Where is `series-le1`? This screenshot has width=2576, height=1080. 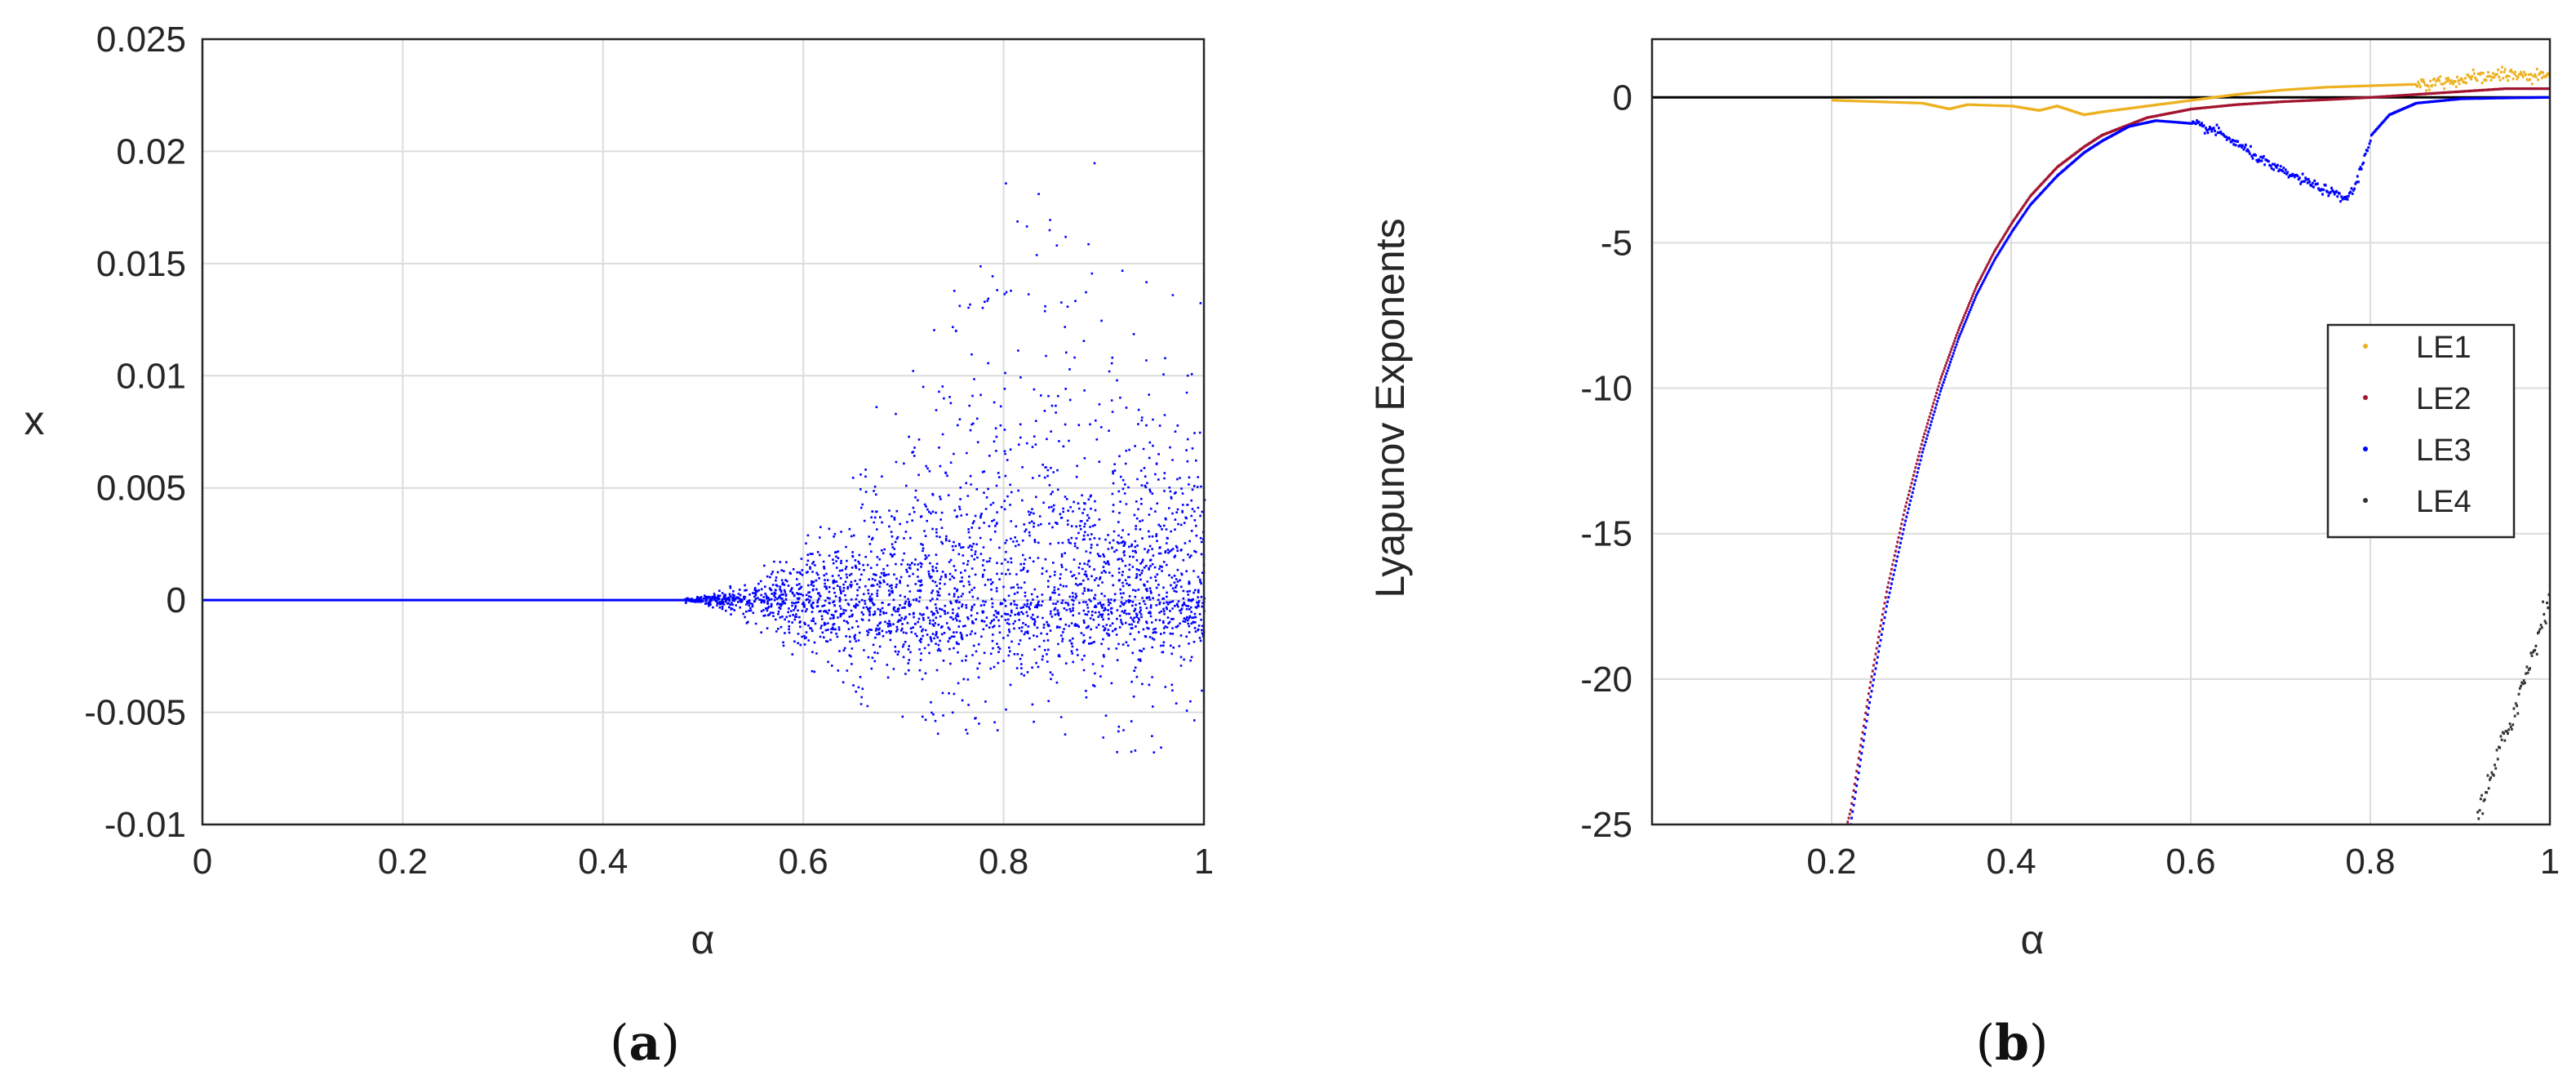 series-le1 is located at coordinates (2191, 91).